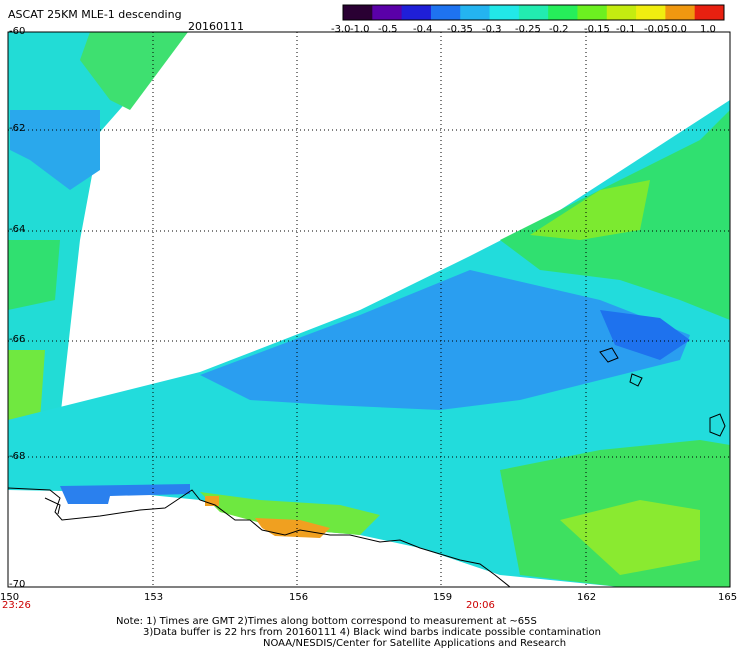 The width and height of the screenshot is (740, 650). I want to click on lon-label-156: 156, so click(299, 597).